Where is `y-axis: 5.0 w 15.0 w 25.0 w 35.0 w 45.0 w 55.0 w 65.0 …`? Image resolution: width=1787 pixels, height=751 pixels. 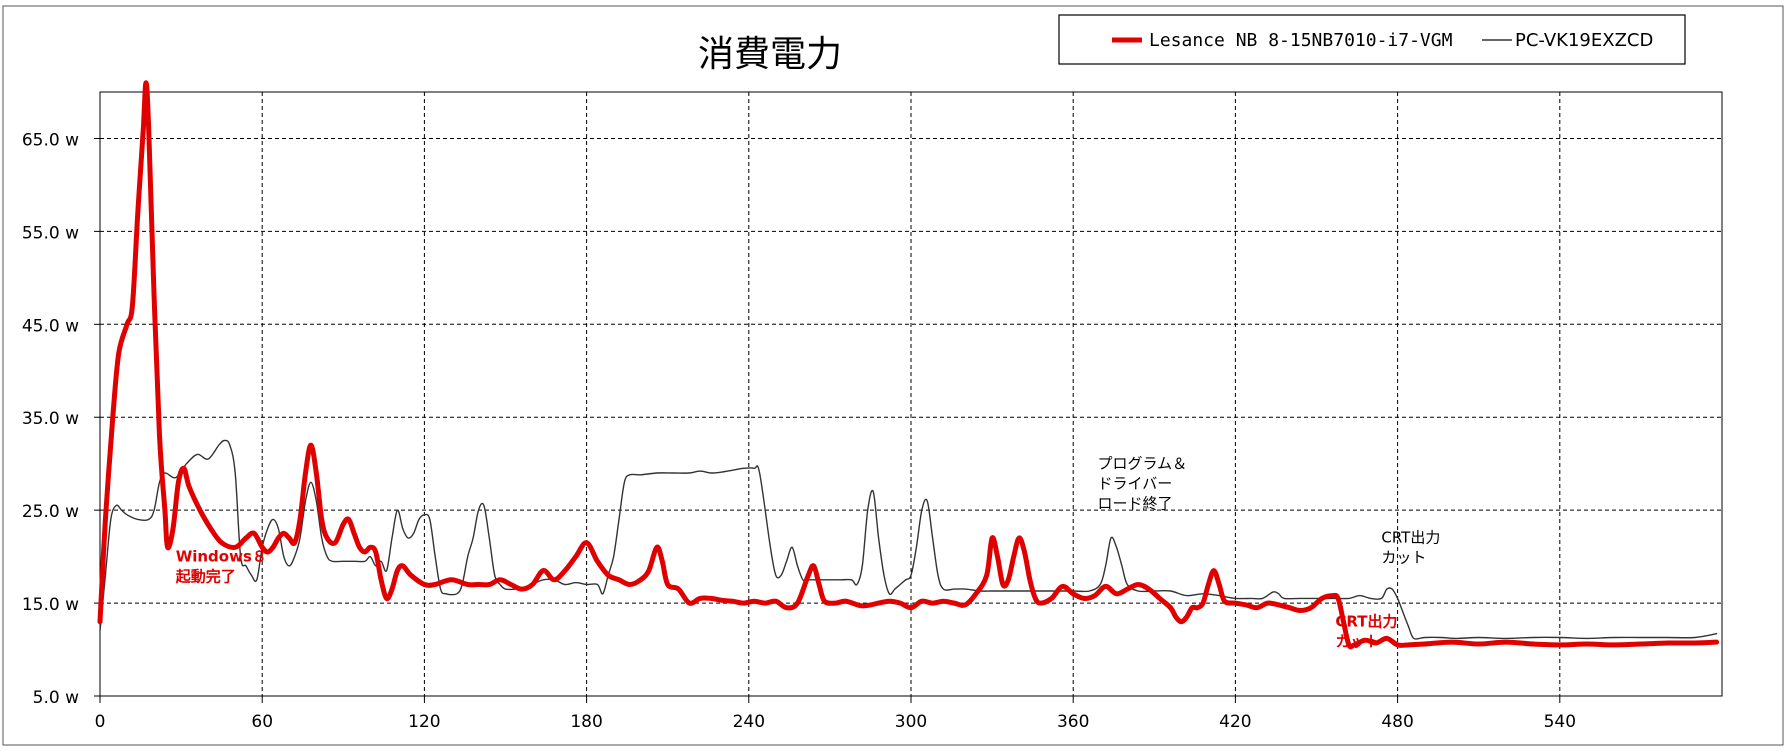 y-axis: 5.0 w 15.0 w 25.0 w 35.0 w 45.0 w 55.0 w 65.0 … is located at coordinates (61, 419).